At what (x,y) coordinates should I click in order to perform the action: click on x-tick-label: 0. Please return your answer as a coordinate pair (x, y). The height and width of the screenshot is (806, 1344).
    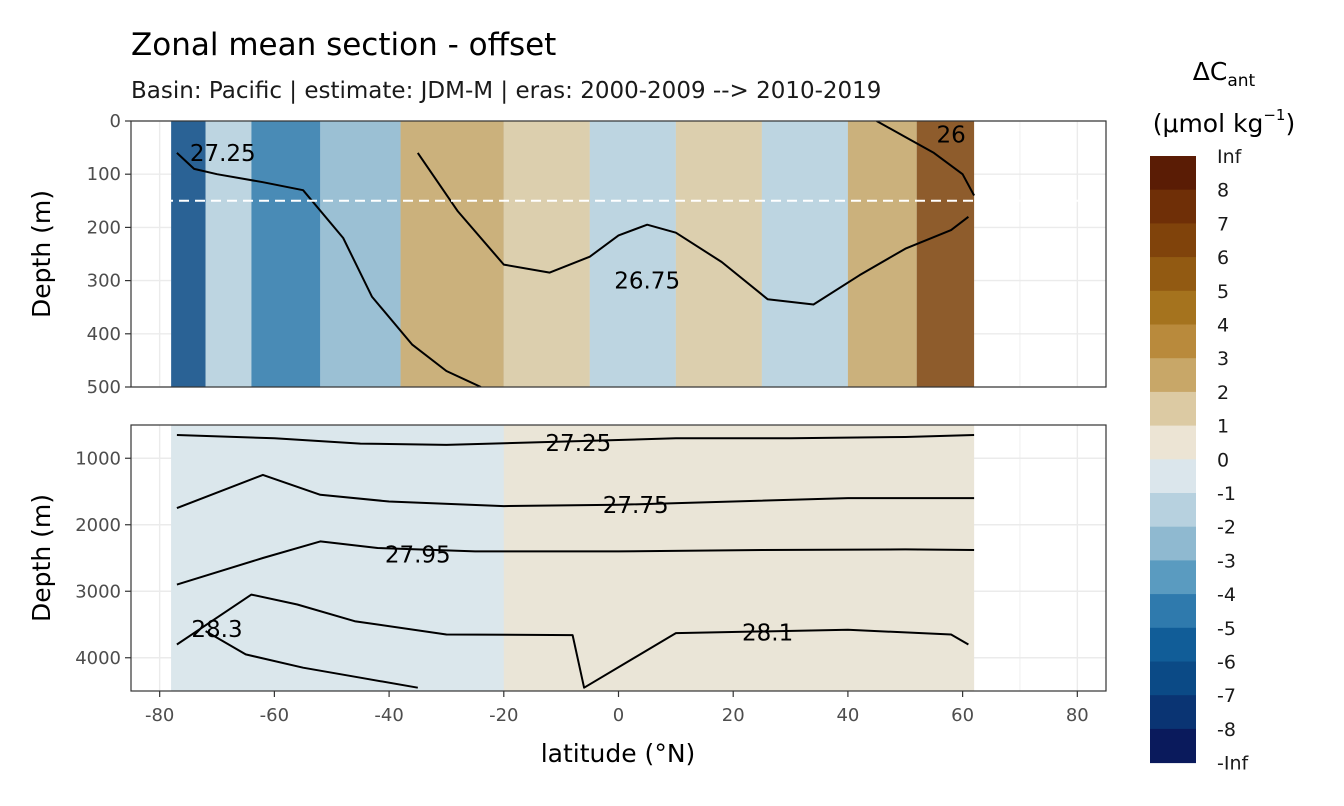
    Looking at the image, I should click on (618, 715).